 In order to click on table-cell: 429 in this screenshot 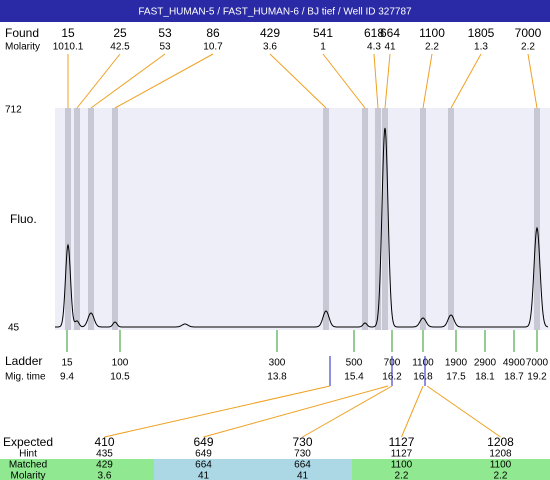, I will do `click(104, 465)`.